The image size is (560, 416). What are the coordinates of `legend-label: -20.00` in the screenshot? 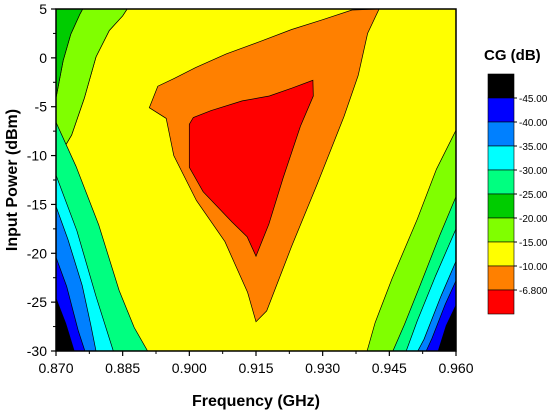 It's located at (533, 219).